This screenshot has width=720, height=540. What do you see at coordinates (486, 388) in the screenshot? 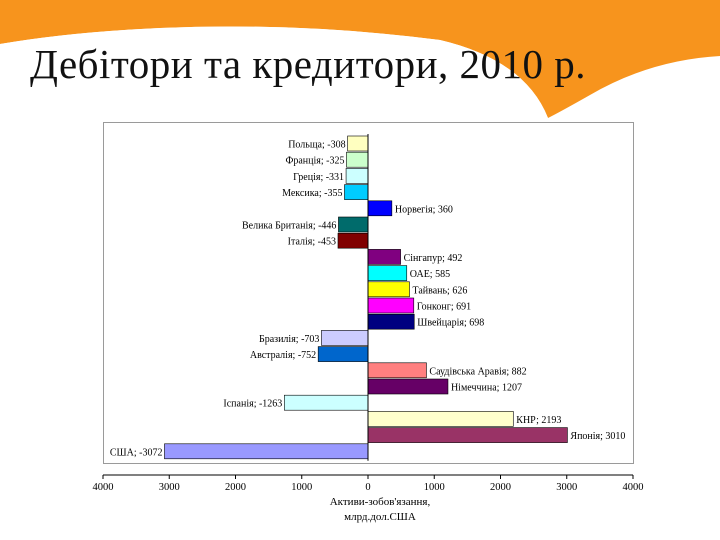
I see `bar-label: Німеччина; 1207` at bounding box center [486, 388].